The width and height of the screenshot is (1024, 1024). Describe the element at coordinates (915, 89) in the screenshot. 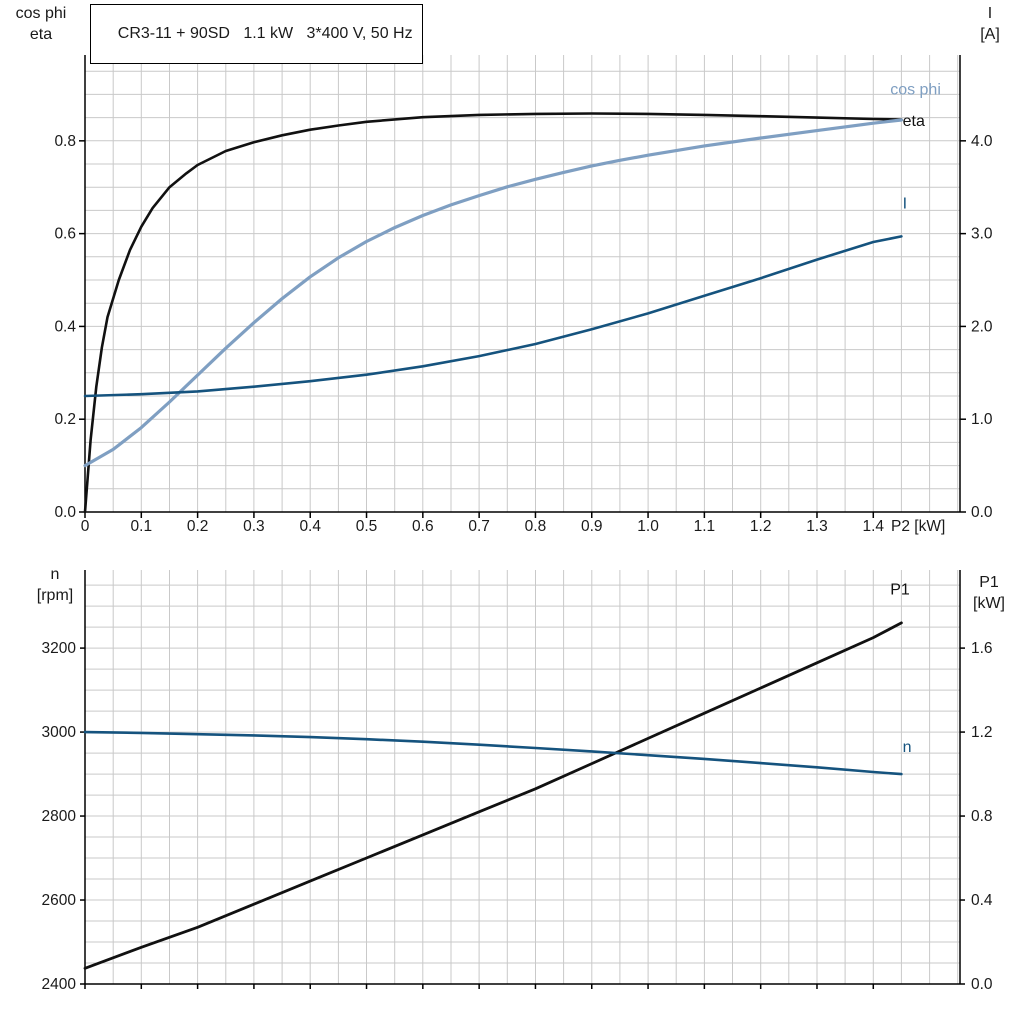

I see `curve-label-cos-phi: cos phi` at that location.